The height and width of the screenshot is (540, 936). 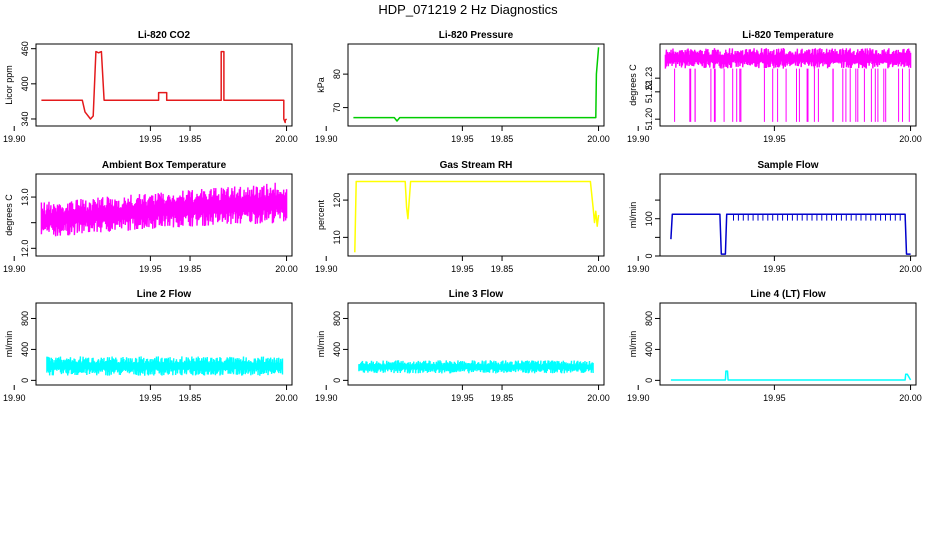 What do you see at coordinates (337, 200) in the screenshot?
I see `y-tick-label: 120` at bounding box center [337, 200].